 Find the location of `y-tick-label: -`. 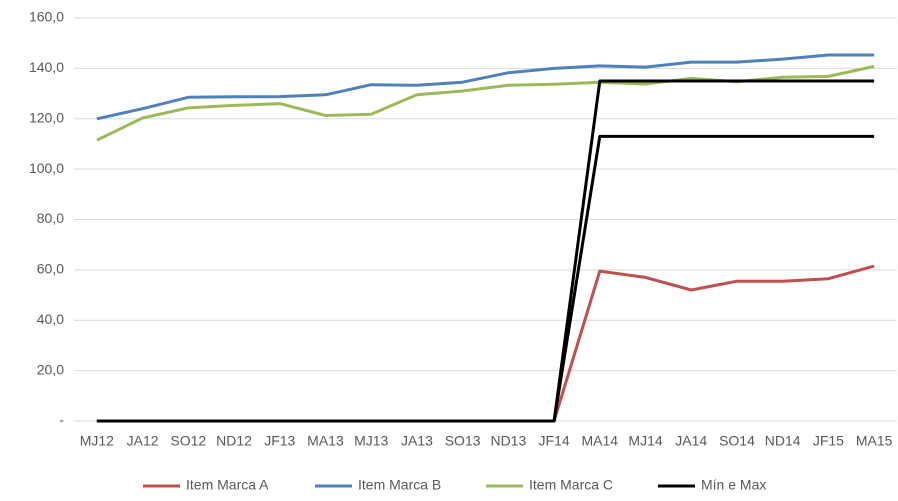

y-tick-label: - is located at coordinates (61, 420).